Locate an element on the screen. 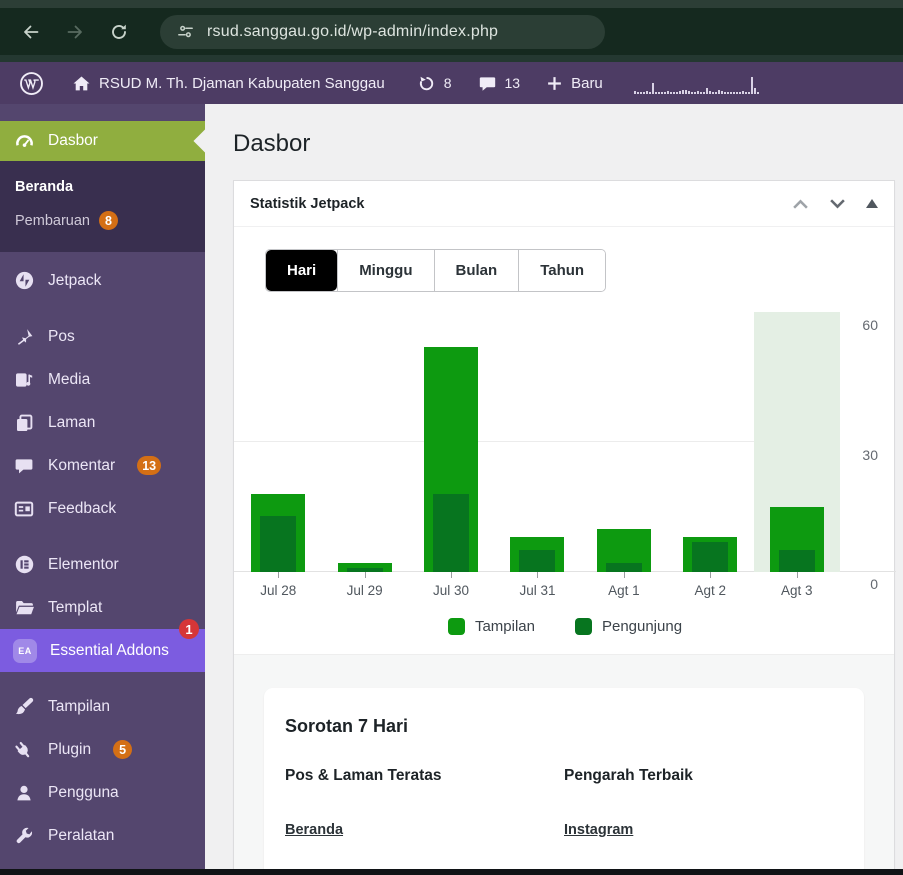 Image resolution: width=903 pixels, height=875 pixels. sidebar-subitem-beranda: Beranda is located at coordinates (102, 187).